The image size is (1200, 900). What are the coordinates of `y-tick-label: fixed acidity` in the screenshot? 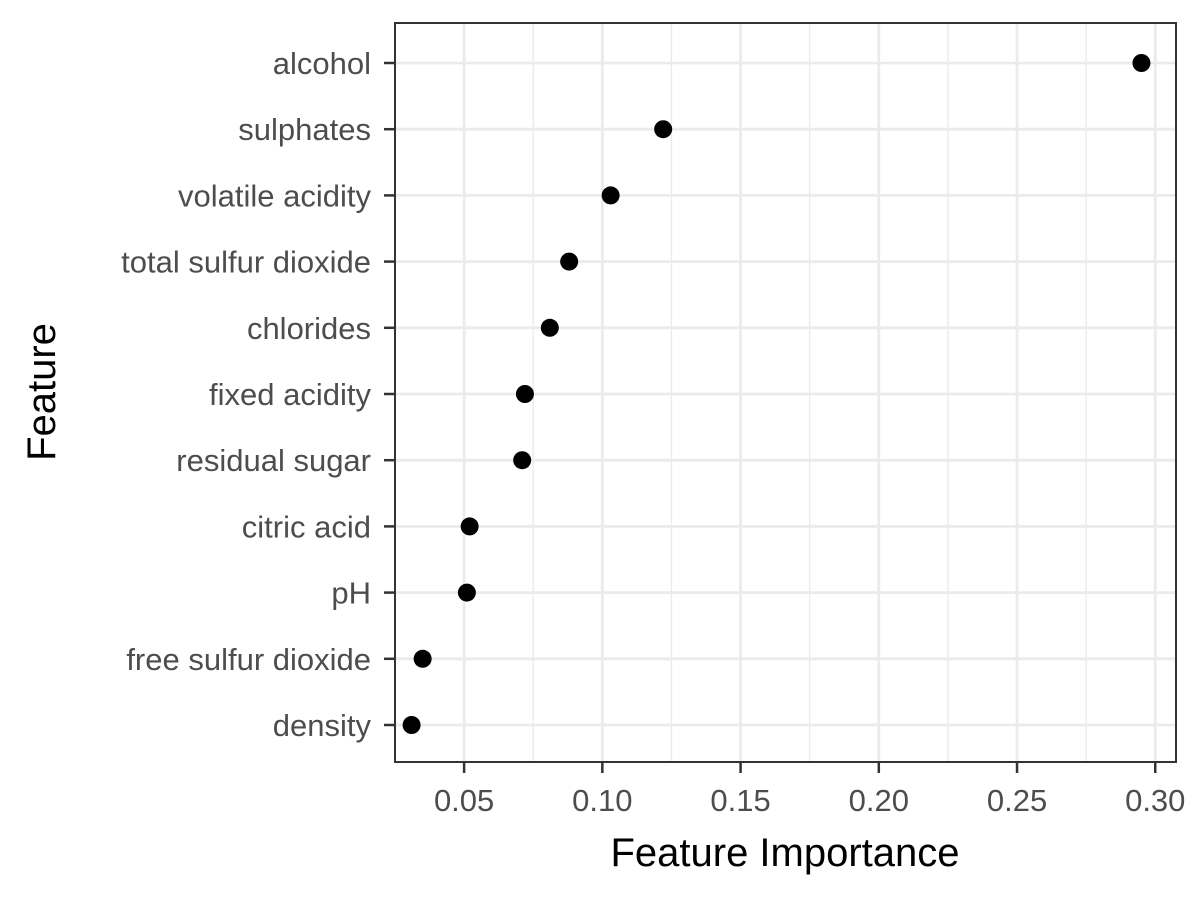 It's located at (290, 394).